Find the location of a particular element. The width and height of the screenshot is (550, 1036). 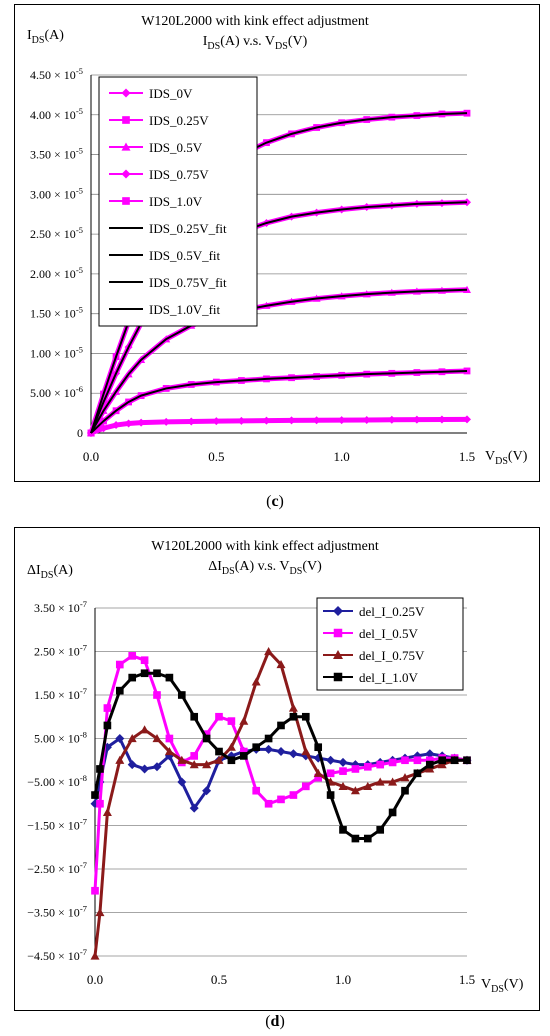

legend-label-d: del_I_0.5V is located at coordinates (388, 633).